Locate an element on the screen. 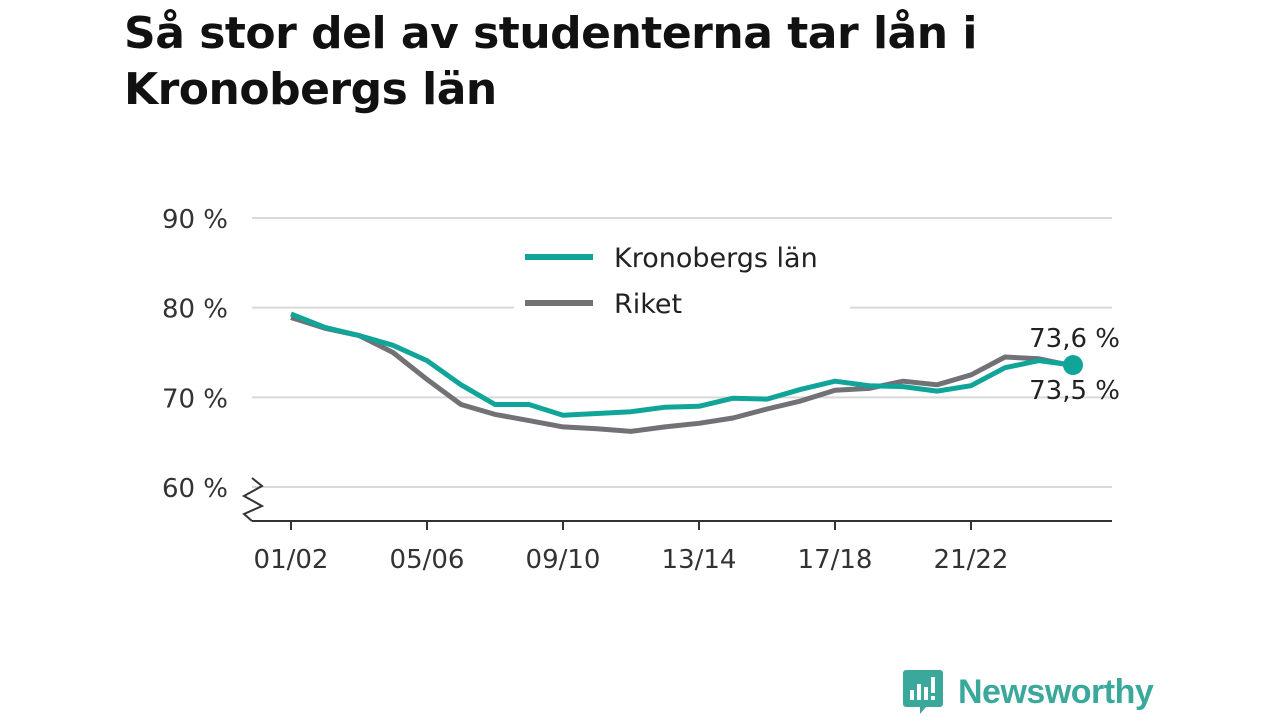 Image resolution: width=1280 pixels, height=720 pixels. x-tick-label: 17/18 is located at coordinates (835, 560).